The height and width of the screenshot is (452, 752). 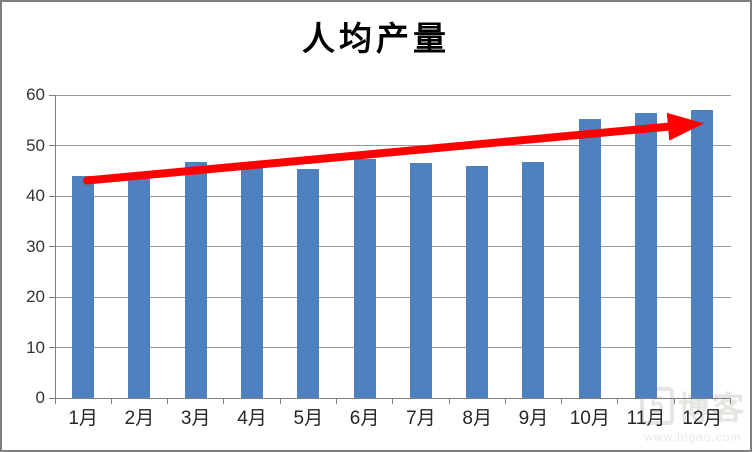 What do you see at coordinates (364, 418) in the screenshot?
I see `x-axis-tick-label: 6月` at bounding box center [364, 418].